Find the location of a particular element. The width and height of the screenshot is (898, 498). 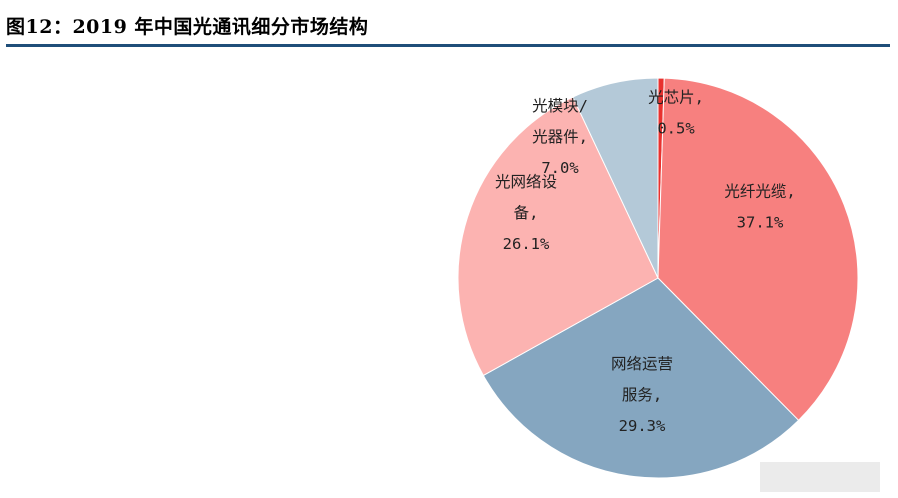

slice-label-line: 29.3% is located at coordinates (642, 426).